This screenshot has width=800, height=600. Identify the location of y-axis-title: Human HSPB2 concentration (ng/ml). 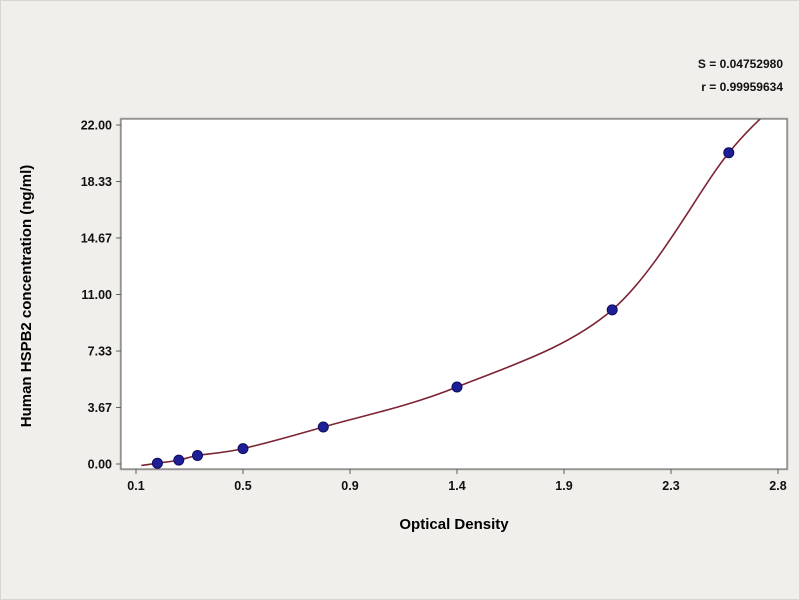
(26, 296).